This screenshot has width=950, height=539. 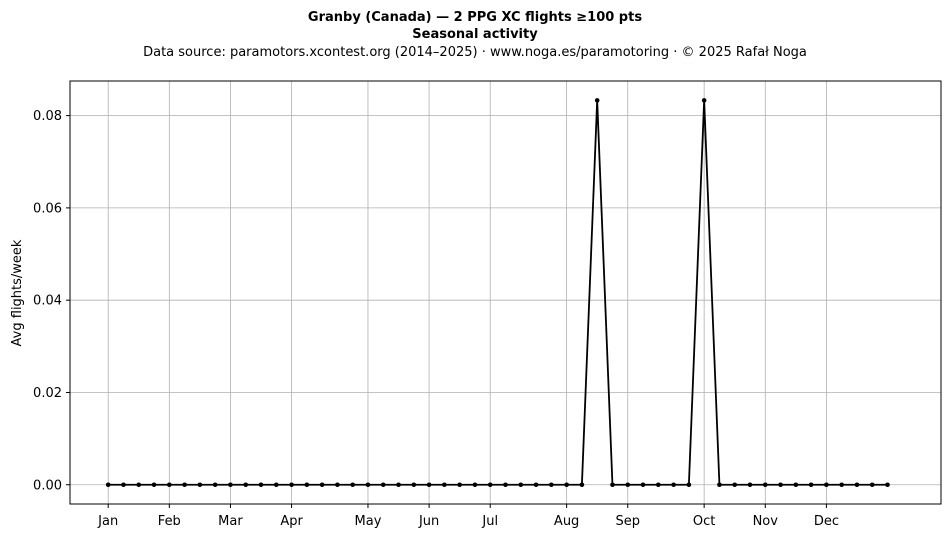 What do you see at coordinates (47, 116) in the screenshot?
I see `y-tick-label: 0.08` at bounding box center [47, 116].